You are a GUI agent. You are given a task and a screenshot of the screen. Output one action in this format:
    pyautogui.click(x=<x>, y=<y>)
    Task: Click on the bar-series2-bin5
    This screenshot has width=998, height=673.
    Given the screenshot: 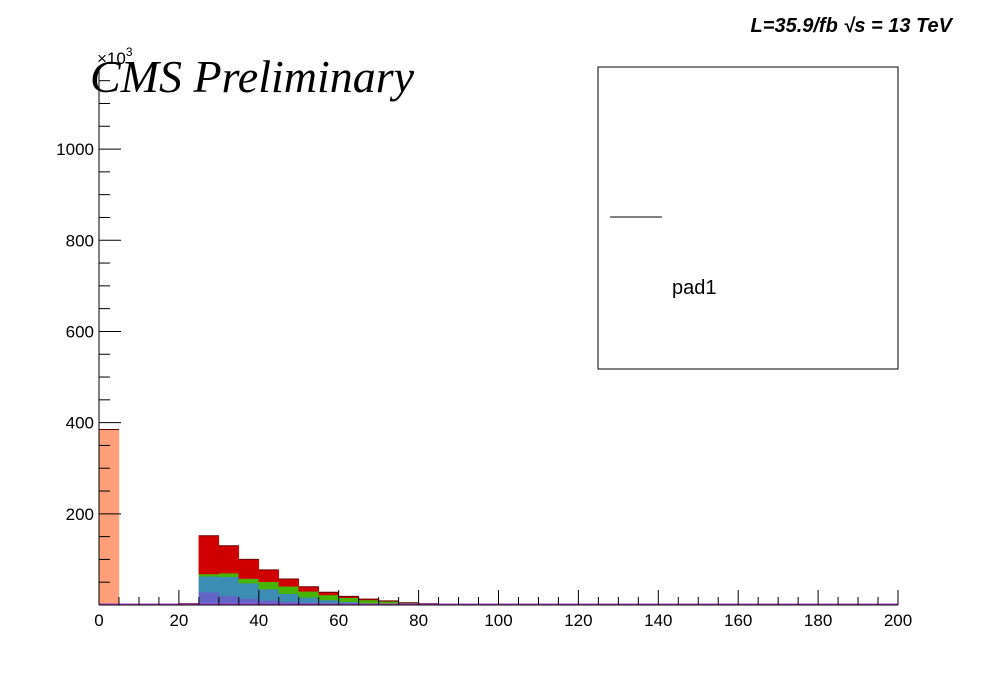 What is the action you would take?
    pyautogui.click(x=209, y=584)
    